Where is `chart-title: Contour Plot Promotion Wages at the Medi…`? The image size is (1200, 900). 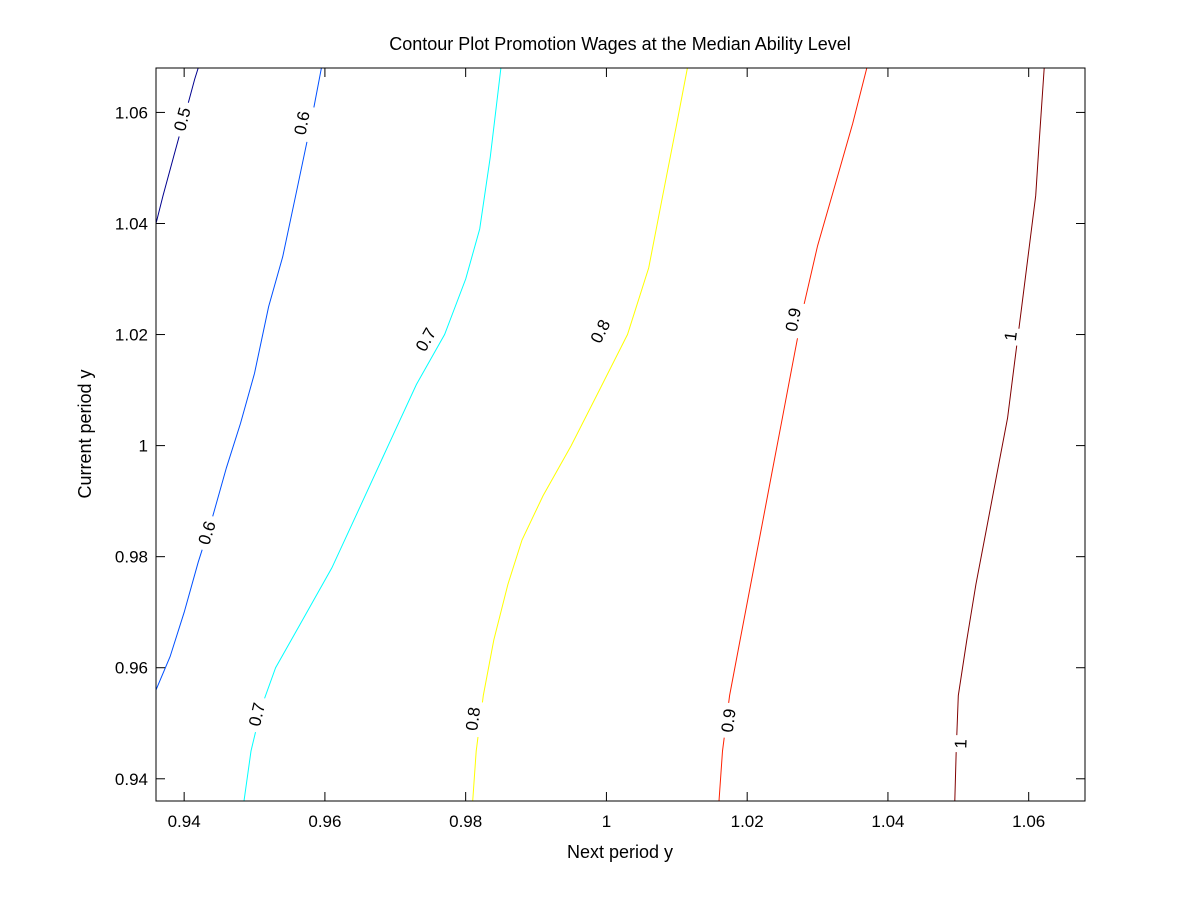
chart-title: Contour Plot Promotion Wages at the Medi… is located at coordinates (620, 44).